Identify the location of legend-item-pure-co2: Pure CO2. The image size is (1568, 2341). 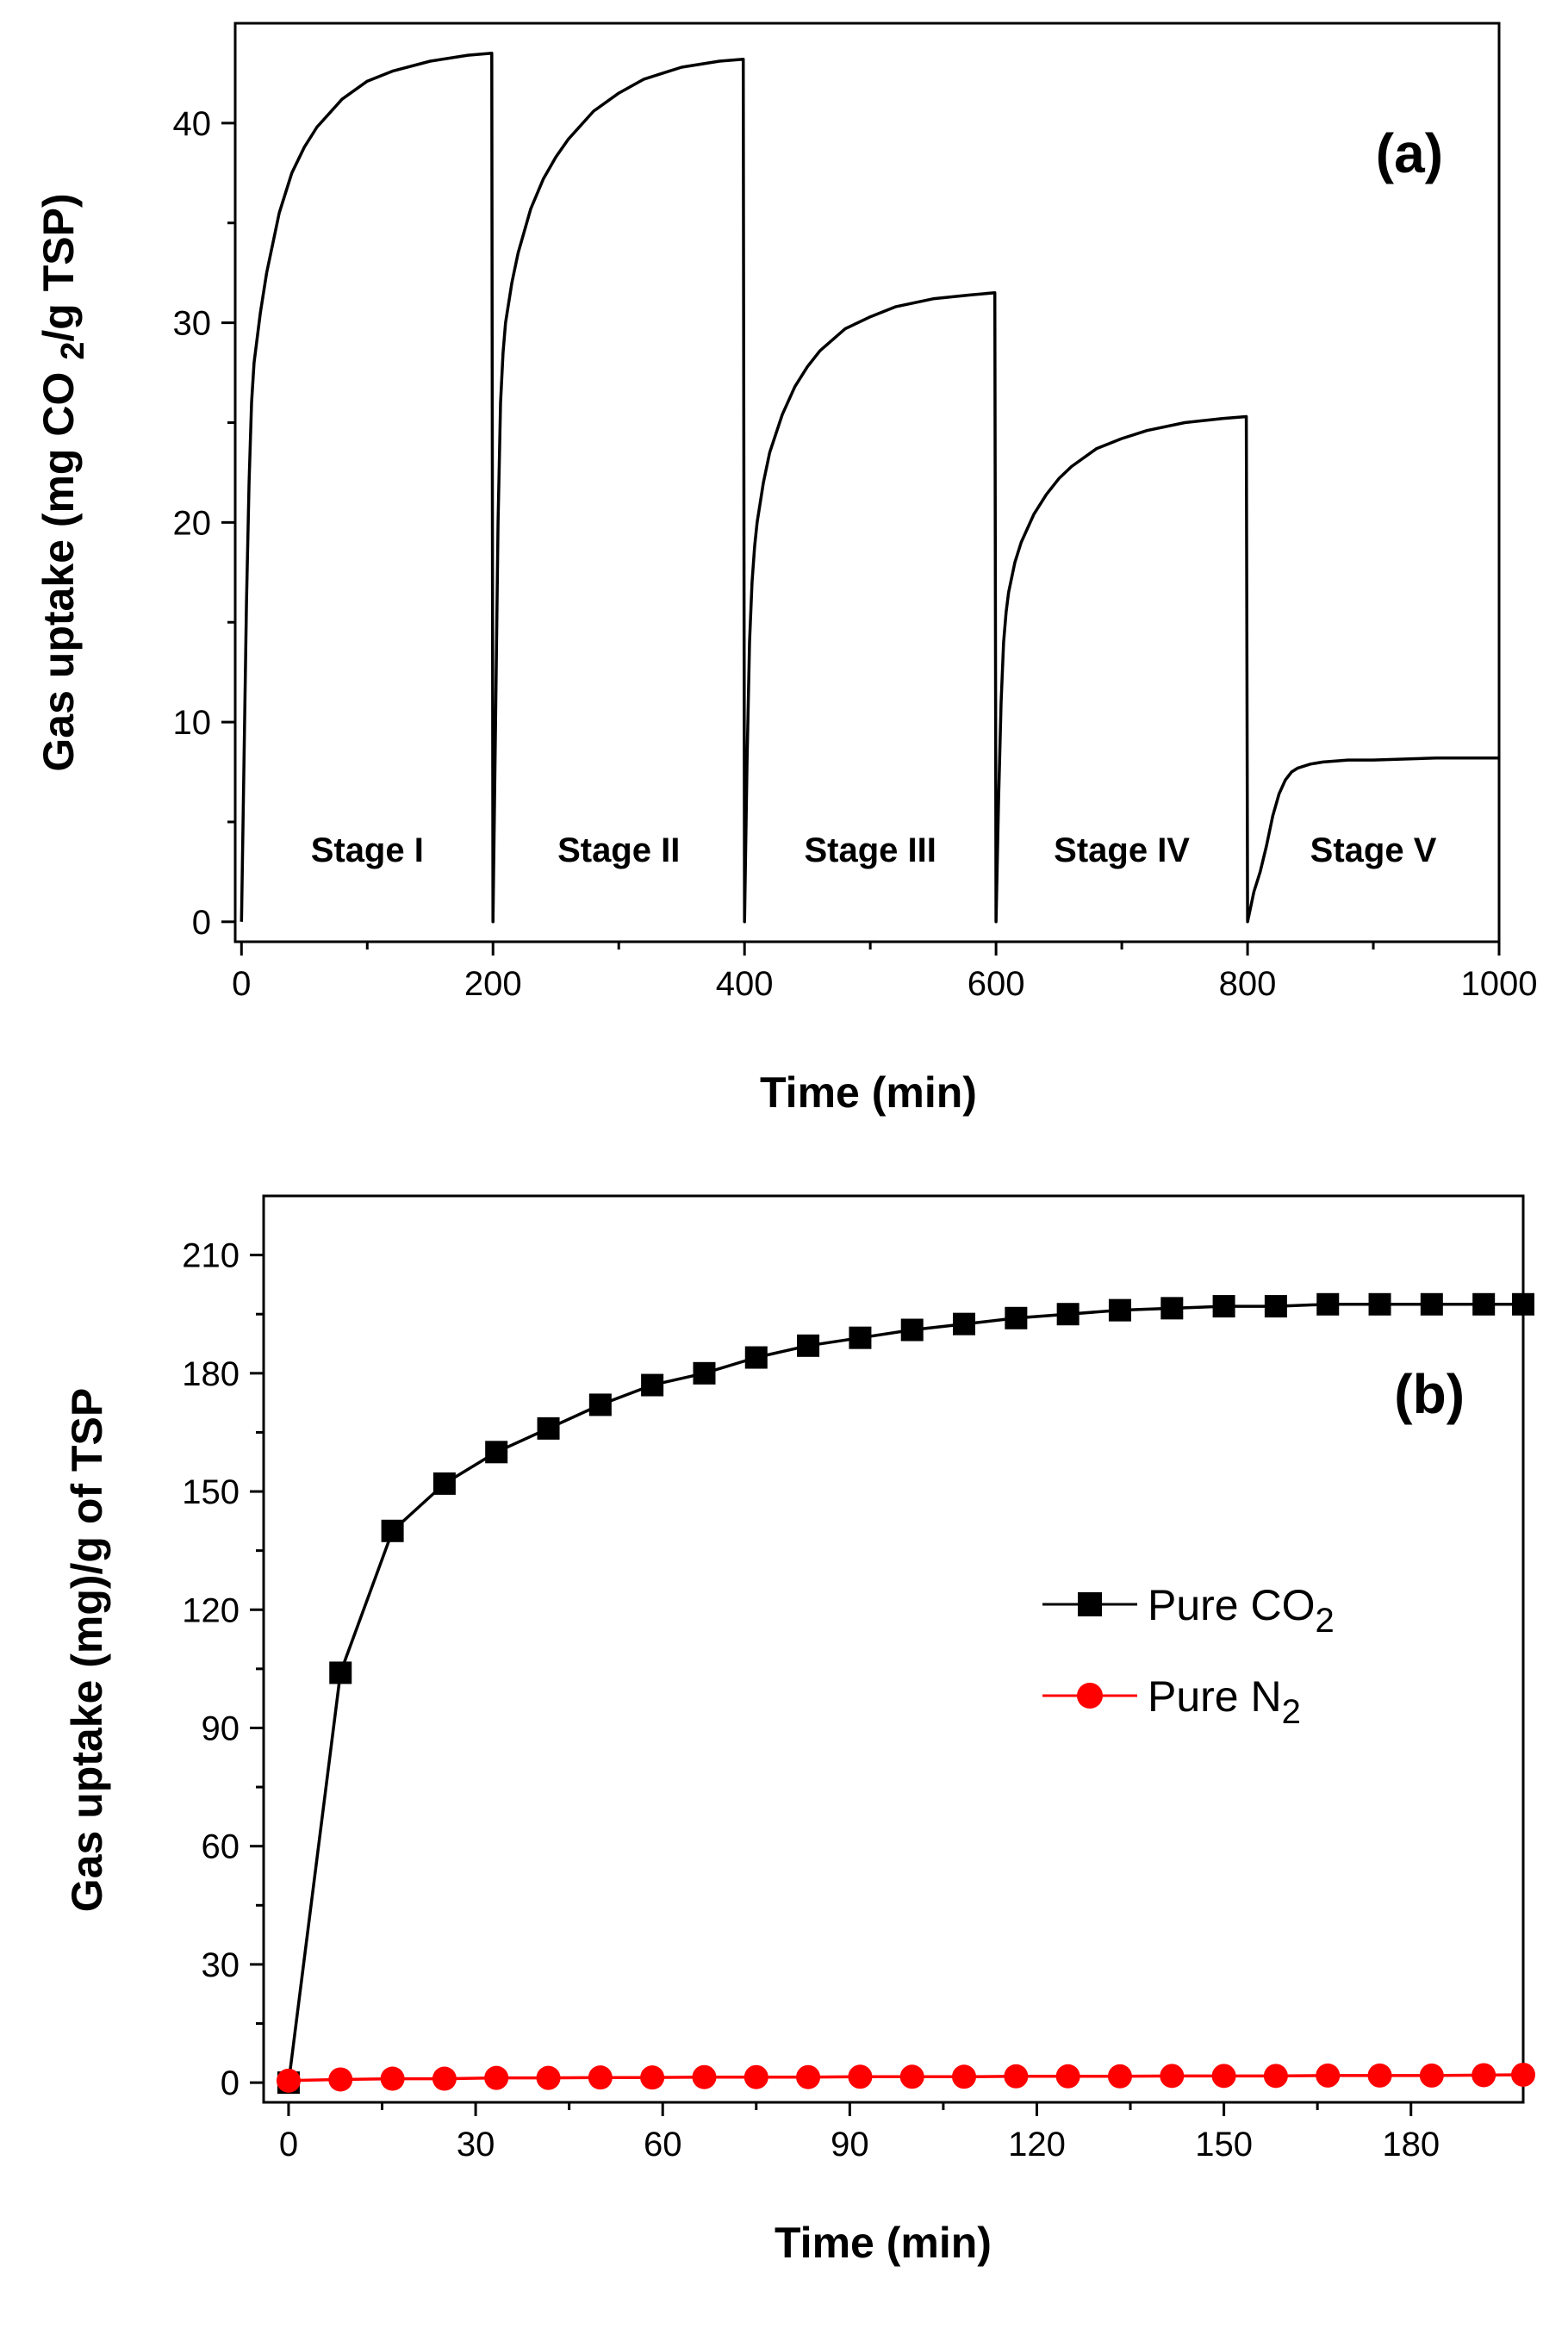
(1189, 1610).